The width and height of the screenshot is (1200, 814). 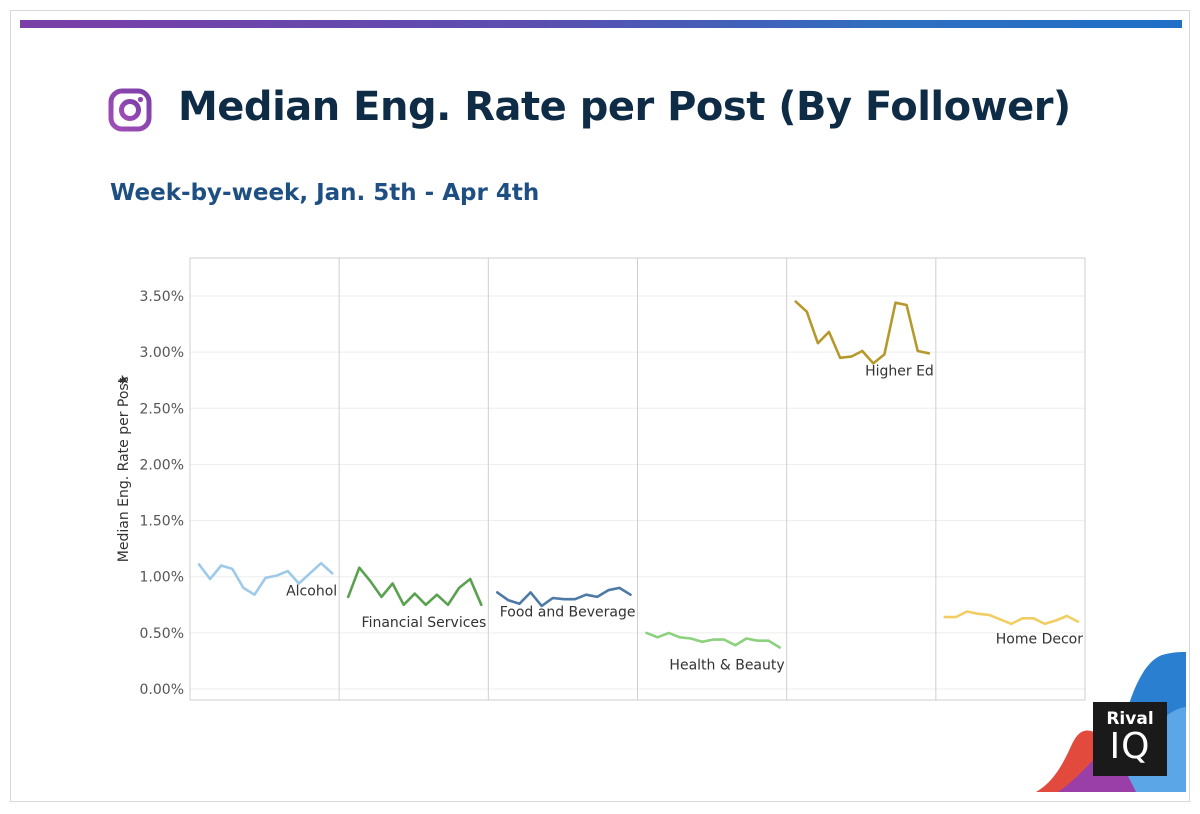 What do you see at coordinates (162, 409) in the screenshot?
I see `y-tick-label: 2.50%` at bounding box center [162, 409].